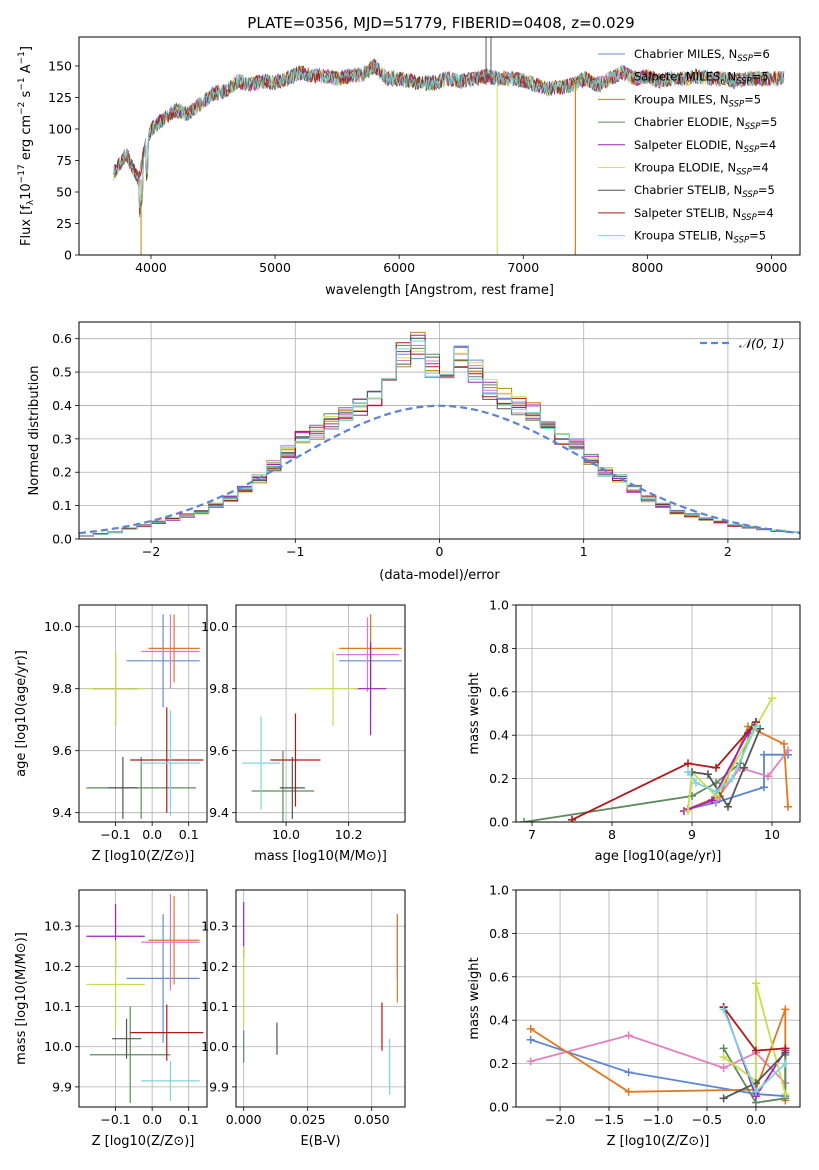  I want to click on histogram-series, so click(439, 439).